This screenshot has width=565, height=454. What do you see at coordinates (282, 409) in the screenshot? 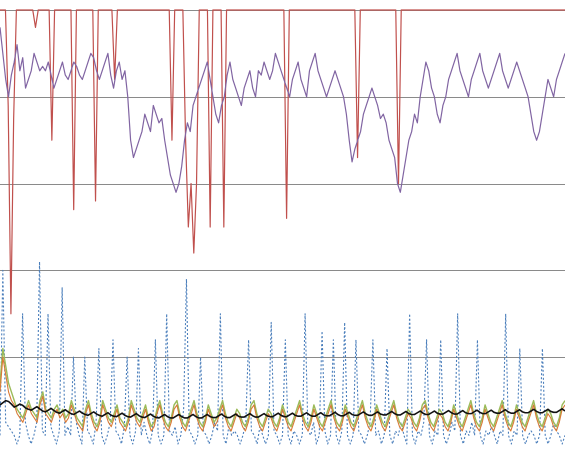
I see `series-line-black` at bounding box center [282, 409].